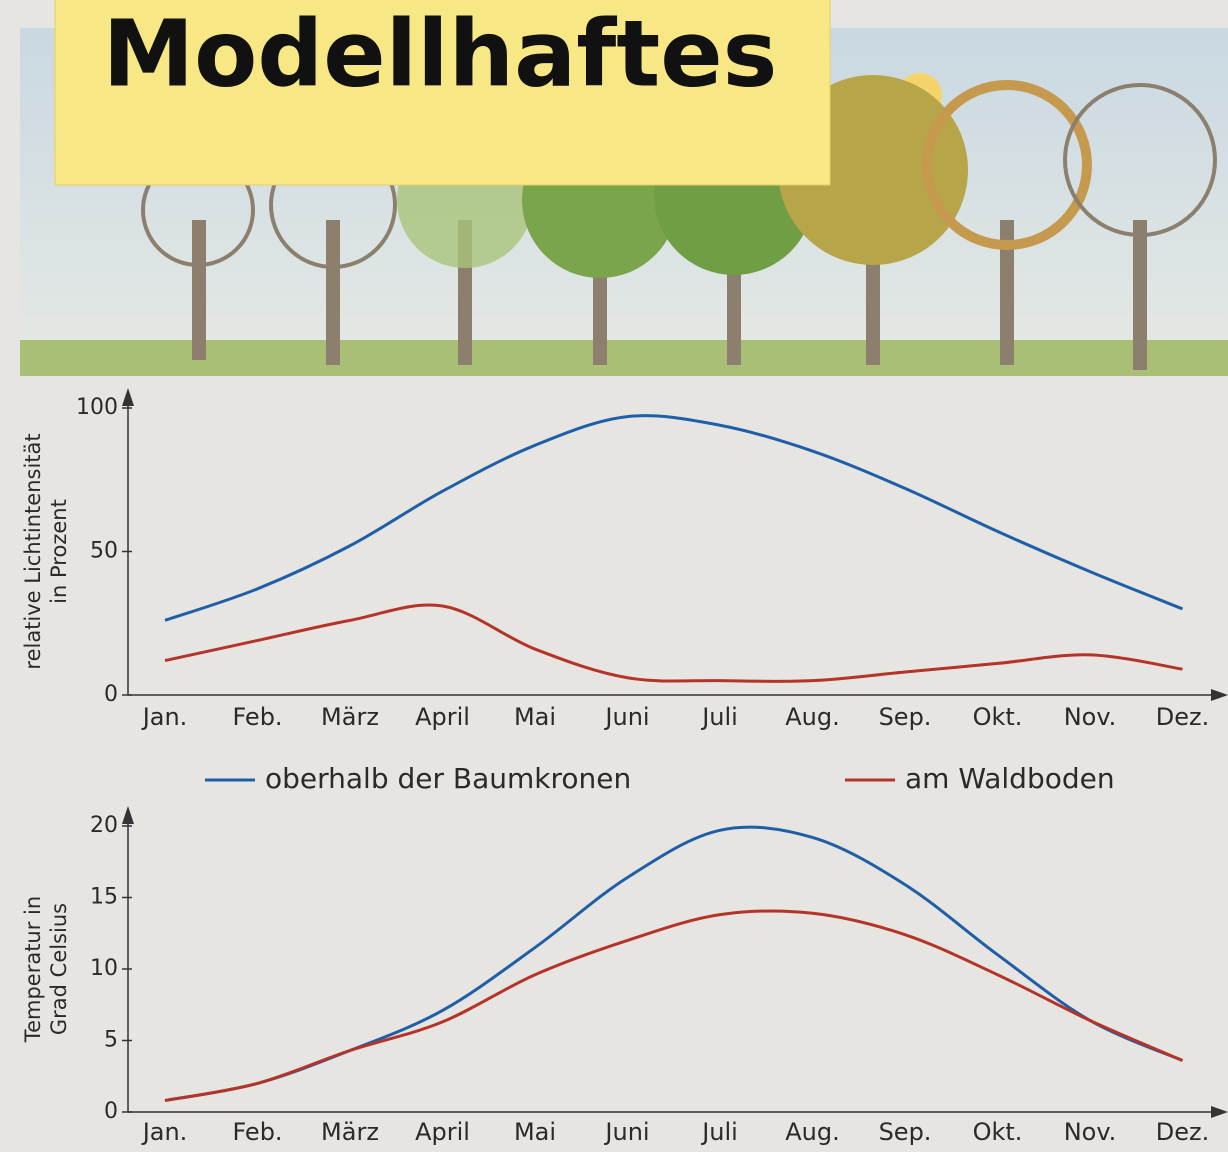  What do you see at coordinates (104, 825) in the screenshot?
I see `y-tick-label: 20` at bounding box center [104, 825].